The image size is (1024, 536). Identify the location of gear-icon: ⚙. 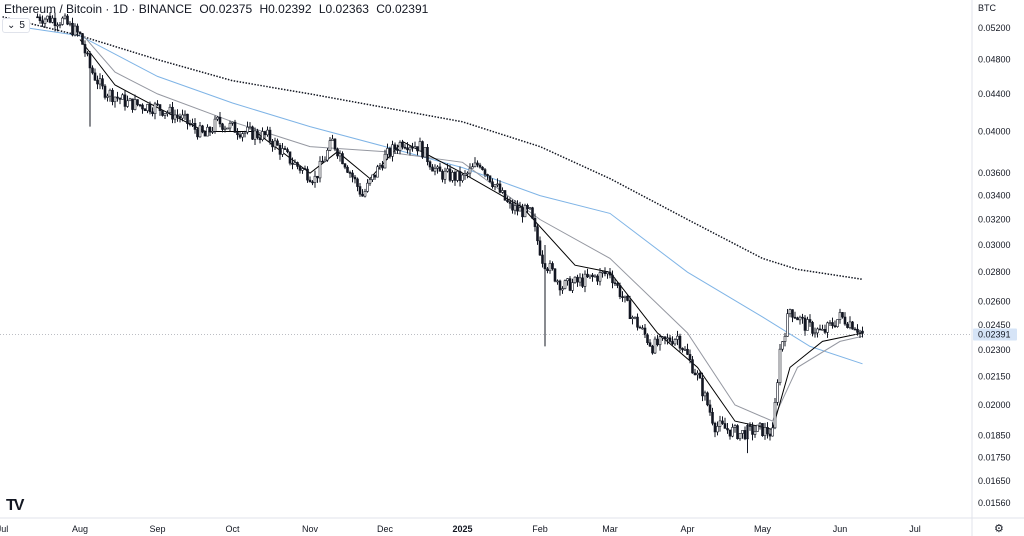
(999, 529).